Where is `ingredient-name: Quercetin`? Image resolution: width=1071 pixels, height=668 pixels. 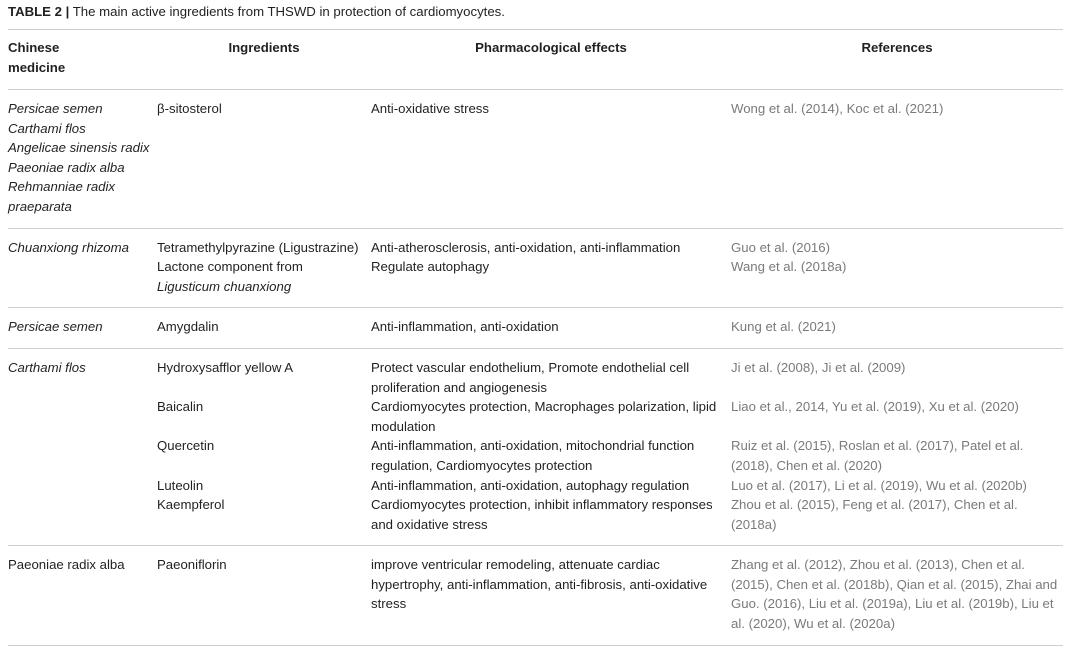 ingredient-name: Quercetin is located at coordinates (186, 446).